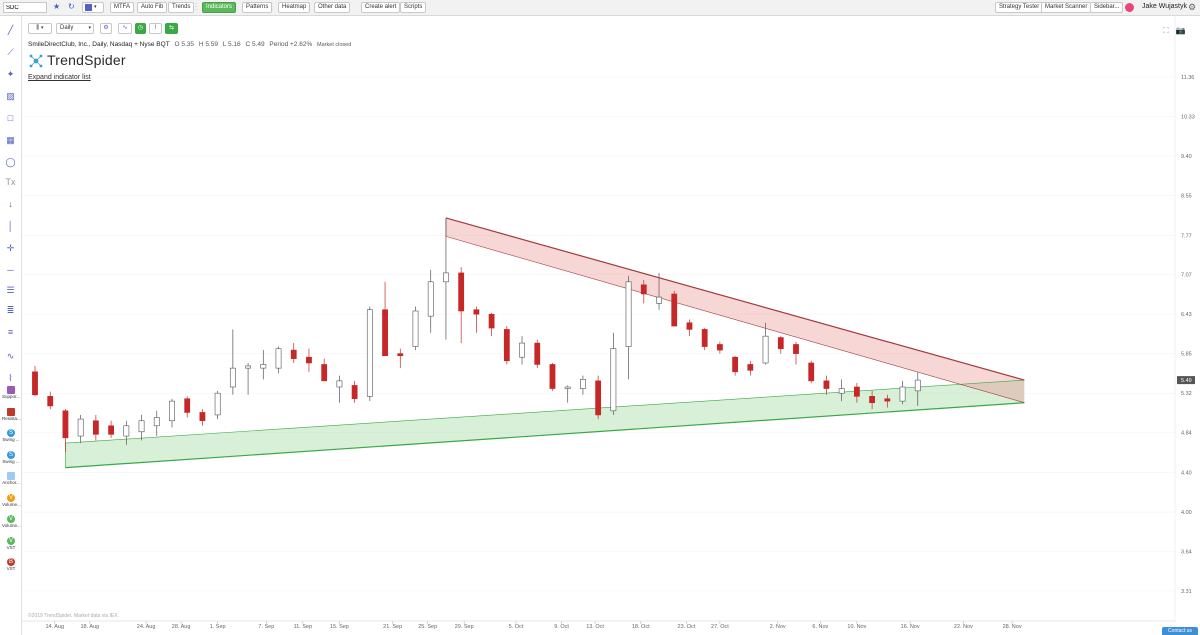 This screenshot has height=635, width=1200. I want to click on indicator-chip: B VST, so click(11, 564).